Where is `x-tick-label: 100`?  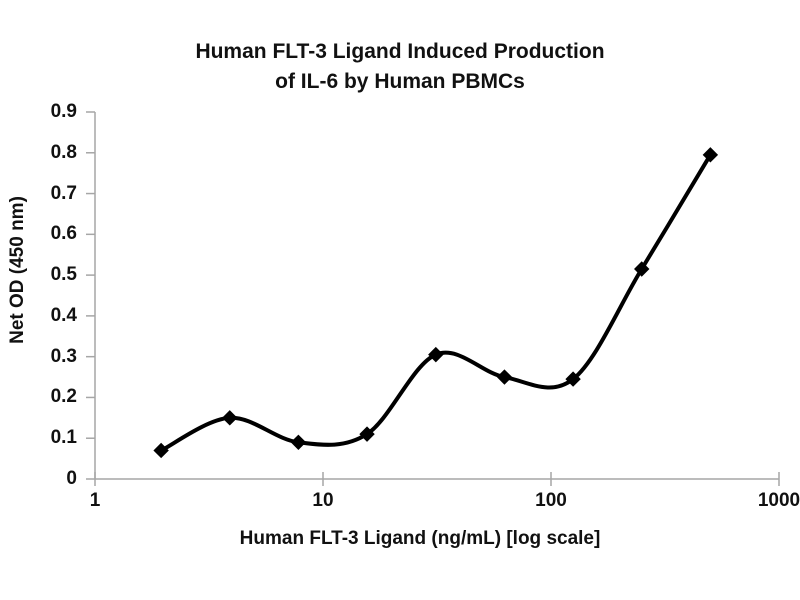
x-tick-label: 100 is located at coordinates (551, 500).